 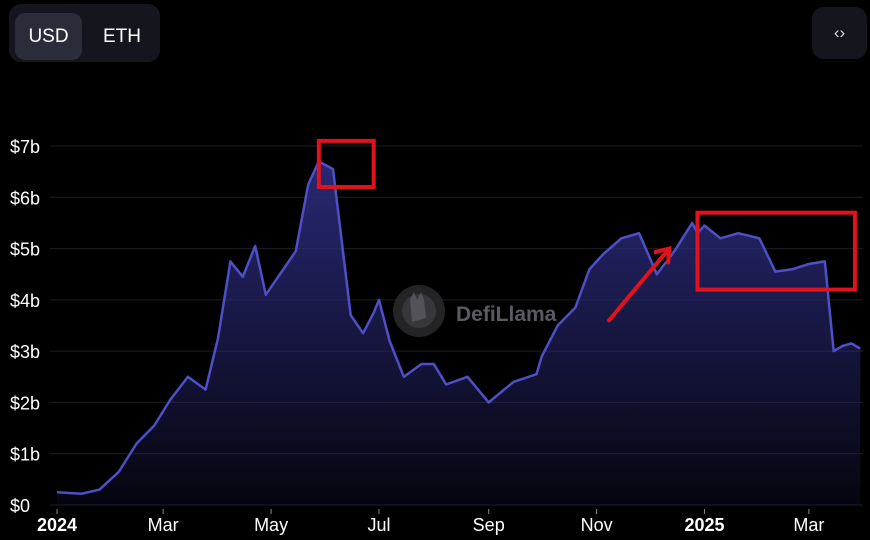 I want to click on trend-arrow, so click(x=639, y=284).